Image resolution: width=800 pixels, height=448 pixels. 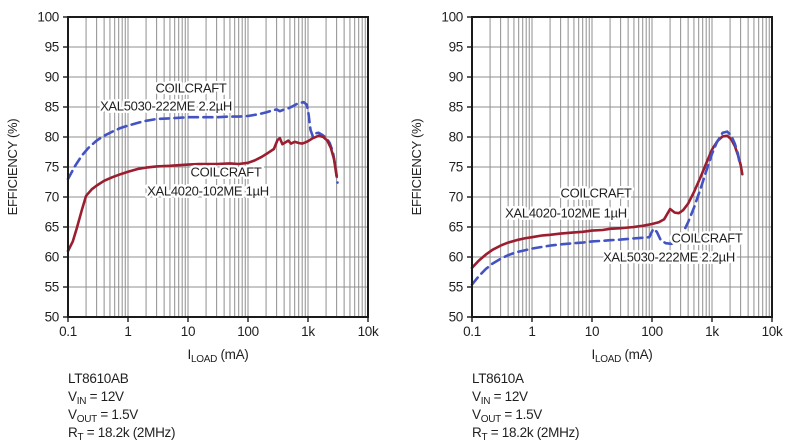 What do you see at coordinates (98, 378) in the screenshot?
I see `annotation-line: LT8610AB` at bounding box center [98, 378].